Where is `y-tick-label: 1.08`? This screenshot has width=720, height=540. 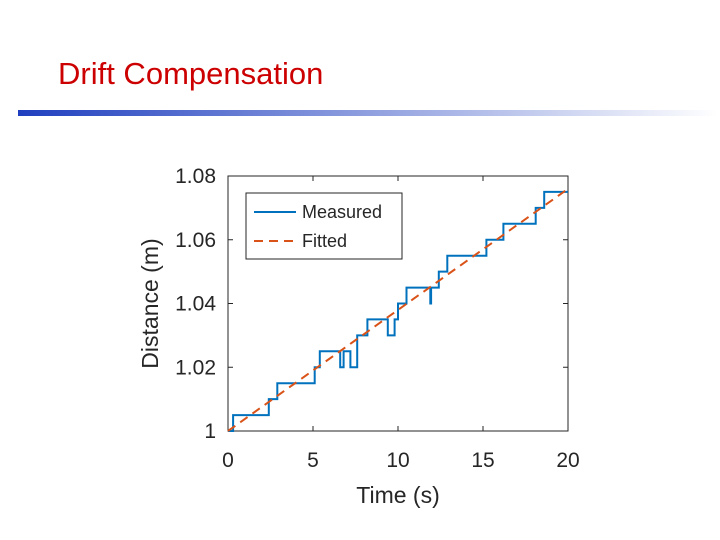 y-tick-label: 1.08 is located at coordinates (195, 176).